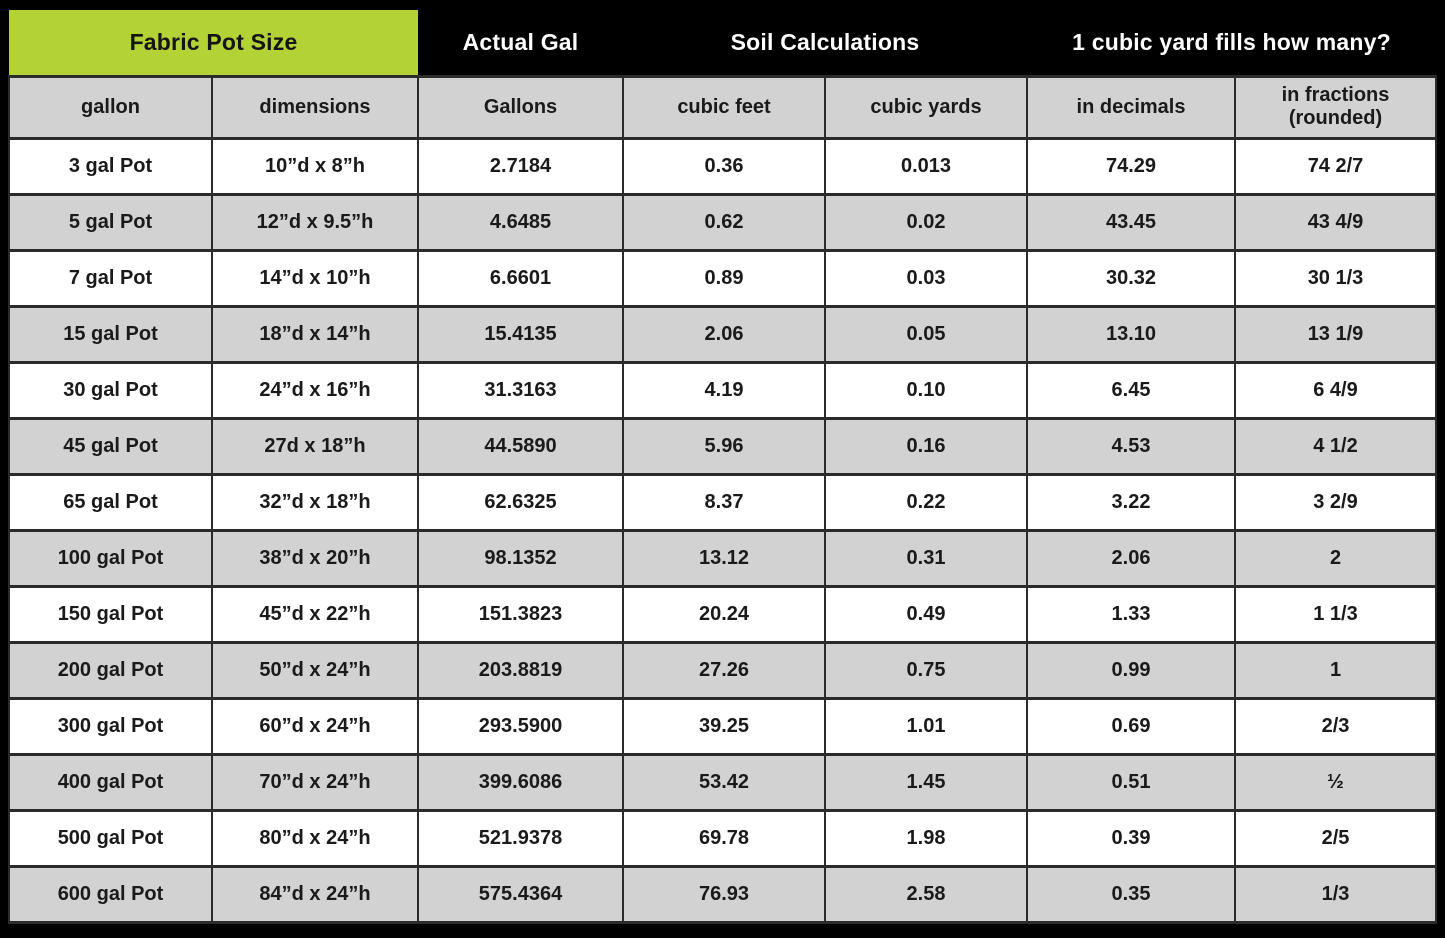 This screenshot has height=938, width=1445. What do you see at coordinates (825, 43) in the screenshot?
I see `banner-soil-calculations: Soil Calculations` at bounding box center [825, 43].